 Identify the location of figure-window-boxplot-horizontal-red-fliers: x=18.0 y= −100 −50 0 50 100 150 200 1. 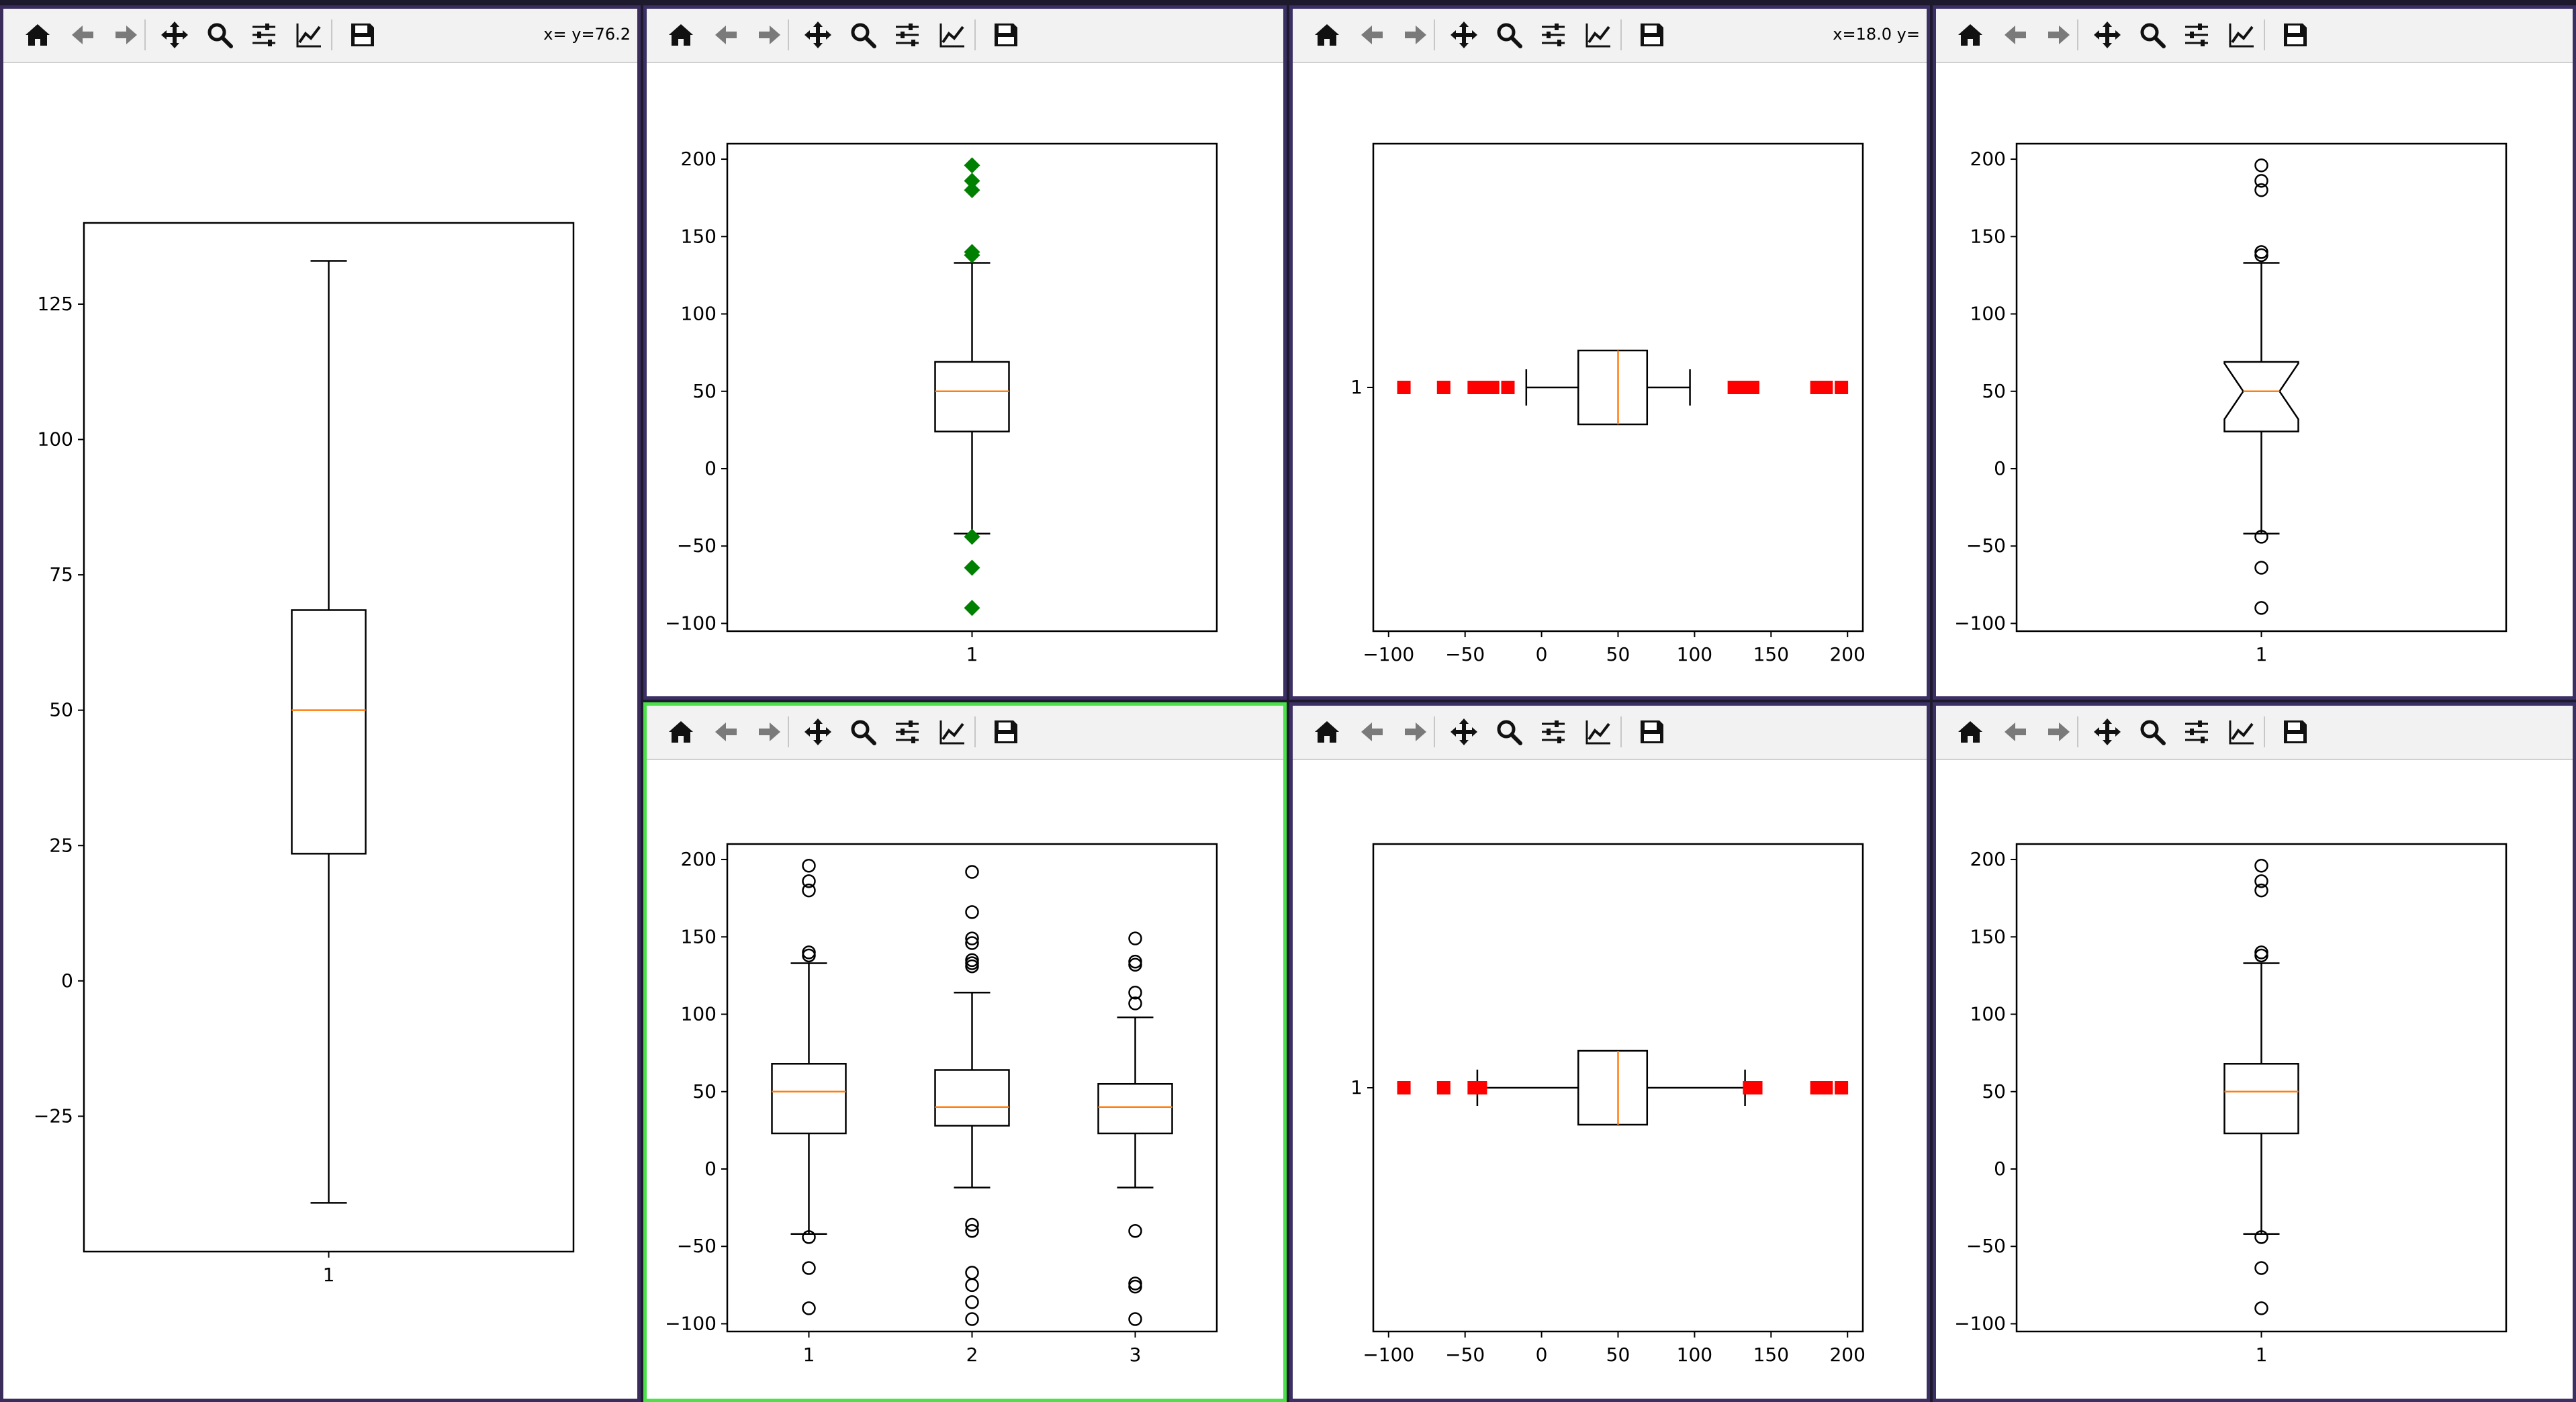
(1609, 352).